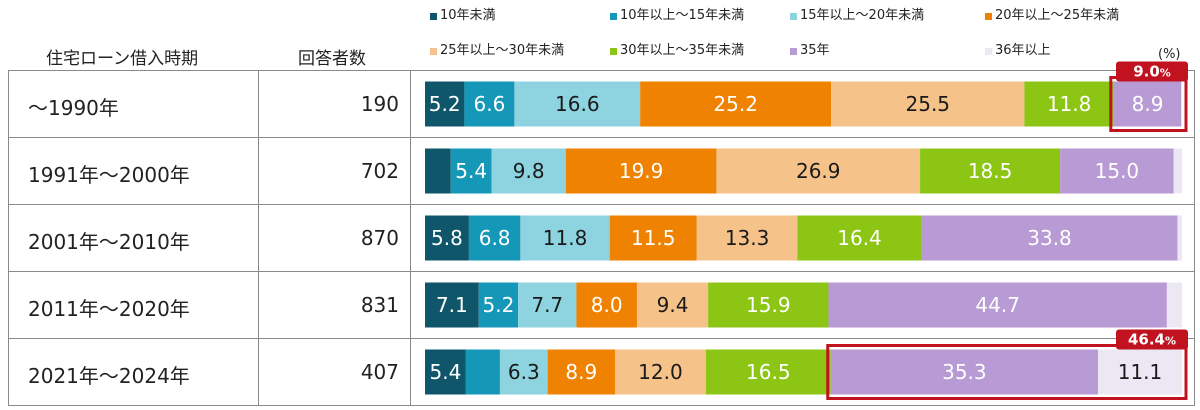 Image resolution: width=1200 pixels, height=410 pixels. I want to click on bar-value-label: 9.8, so click(529, 171).